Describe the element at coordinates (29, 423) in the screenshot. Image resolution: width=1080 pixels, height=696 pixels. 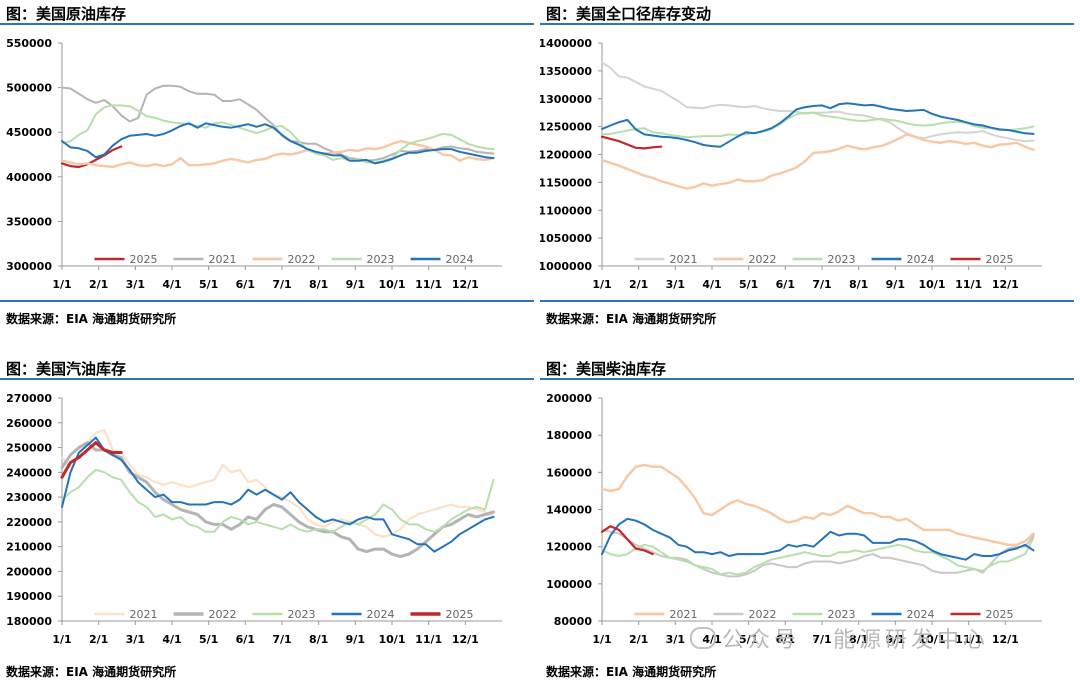
I see `y-tick-label: 260000` at that location.